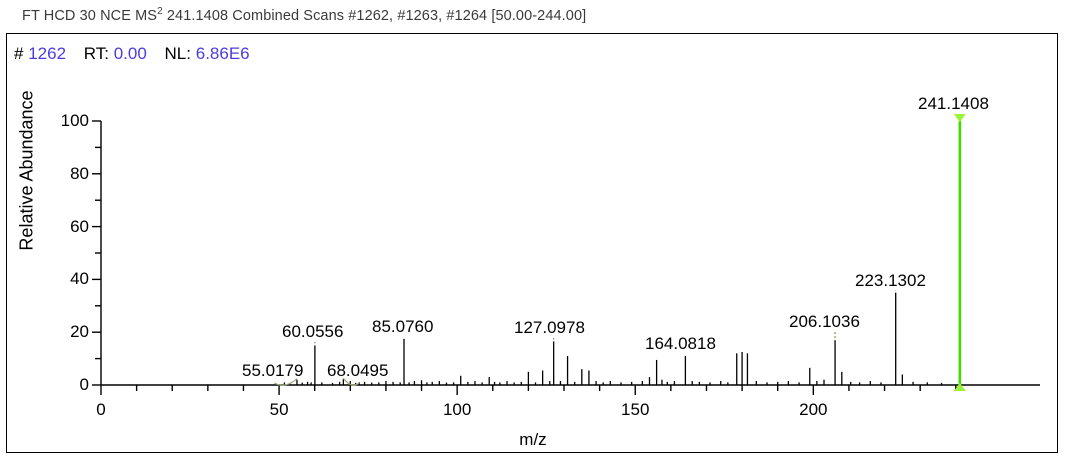 This screenshot has height=464, width=1066. Describe the element at coordinates (279, 409) in the screenshot. I see `x-axis-tick-label: 50` at that location.